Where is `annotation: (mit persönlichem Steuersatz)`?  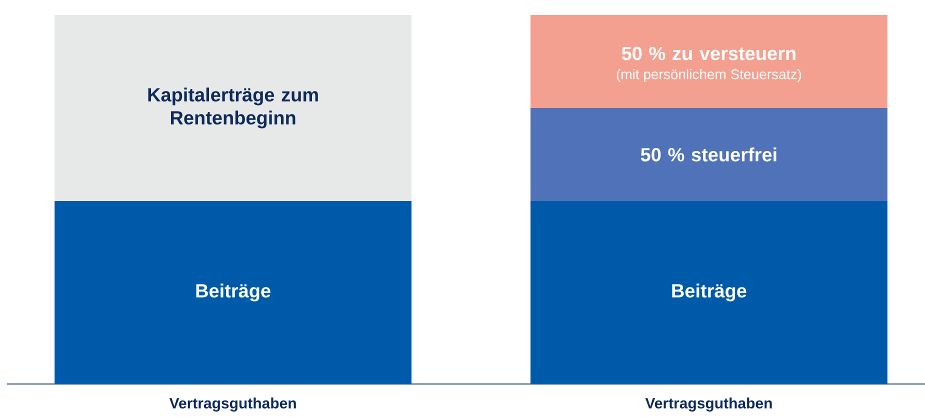
annotation: (mit persönlichem Steuersatz) is located at coordinates (709, 75).